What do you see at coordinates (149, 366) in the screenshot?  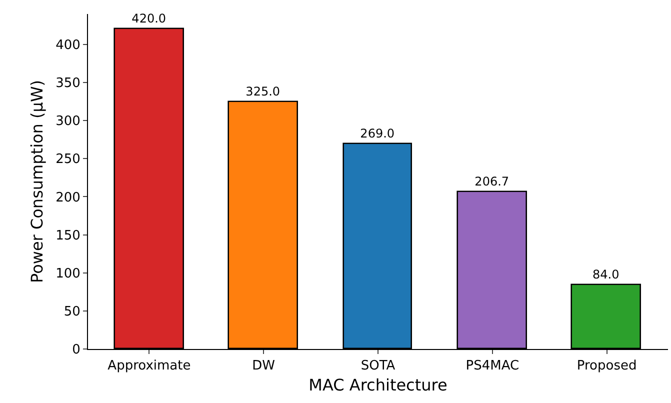 I see `x-tick-label: Approximate` at bounding box center [149, 366].